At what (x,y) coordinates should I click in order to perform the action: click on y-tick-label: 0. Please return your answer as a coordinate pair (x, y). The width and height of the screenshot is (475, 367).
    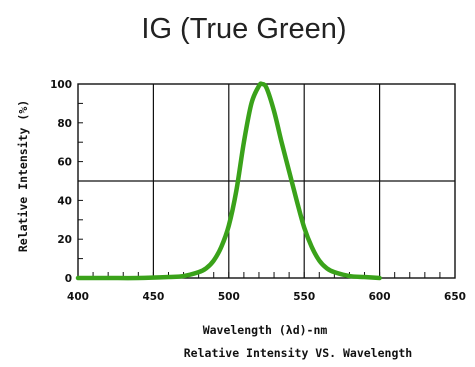
    Looking at the image, I should click on (68, 279).